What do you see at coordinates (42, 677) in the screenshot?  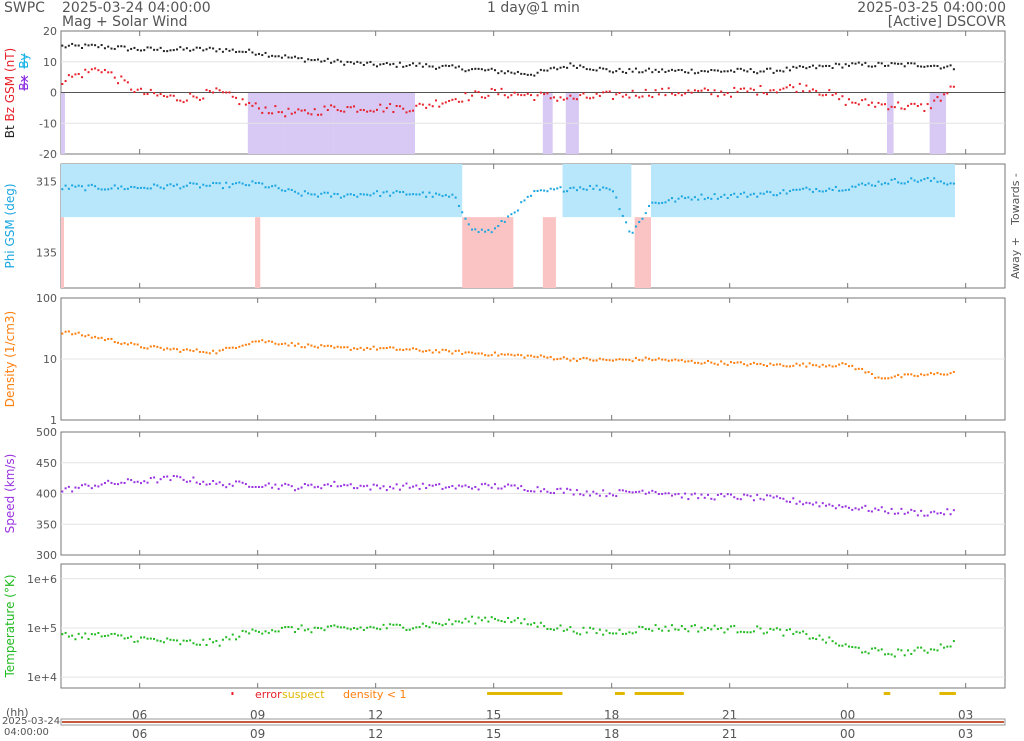 I see `y-tick-label: 1e+4` at bounding box center [42, 677].